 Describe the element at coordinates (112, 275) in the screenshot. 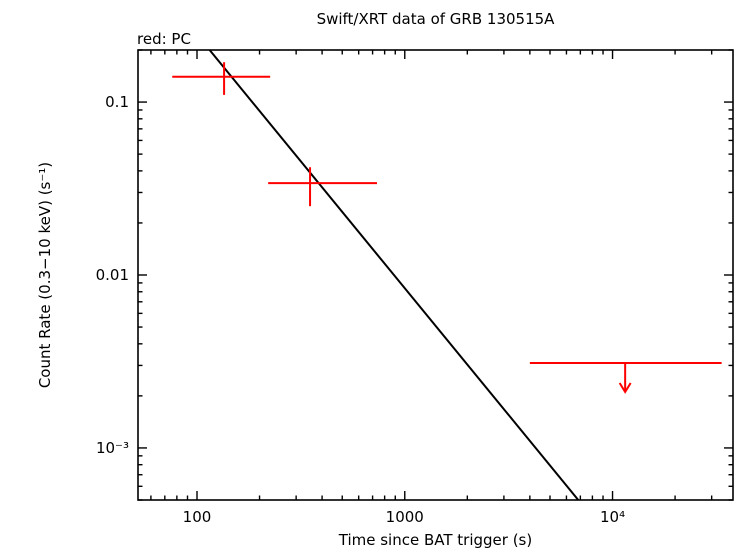

I see `y-tick-label: 0.01` at that location.